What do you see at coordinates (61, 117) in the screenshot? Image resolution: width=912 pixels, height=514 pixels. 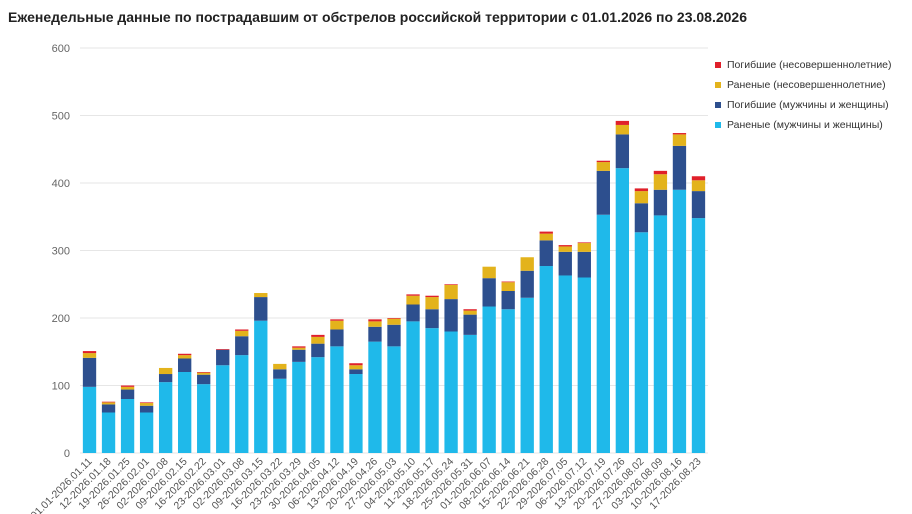 I see `y-tick-label: 500` at bounding box center [61, 117].